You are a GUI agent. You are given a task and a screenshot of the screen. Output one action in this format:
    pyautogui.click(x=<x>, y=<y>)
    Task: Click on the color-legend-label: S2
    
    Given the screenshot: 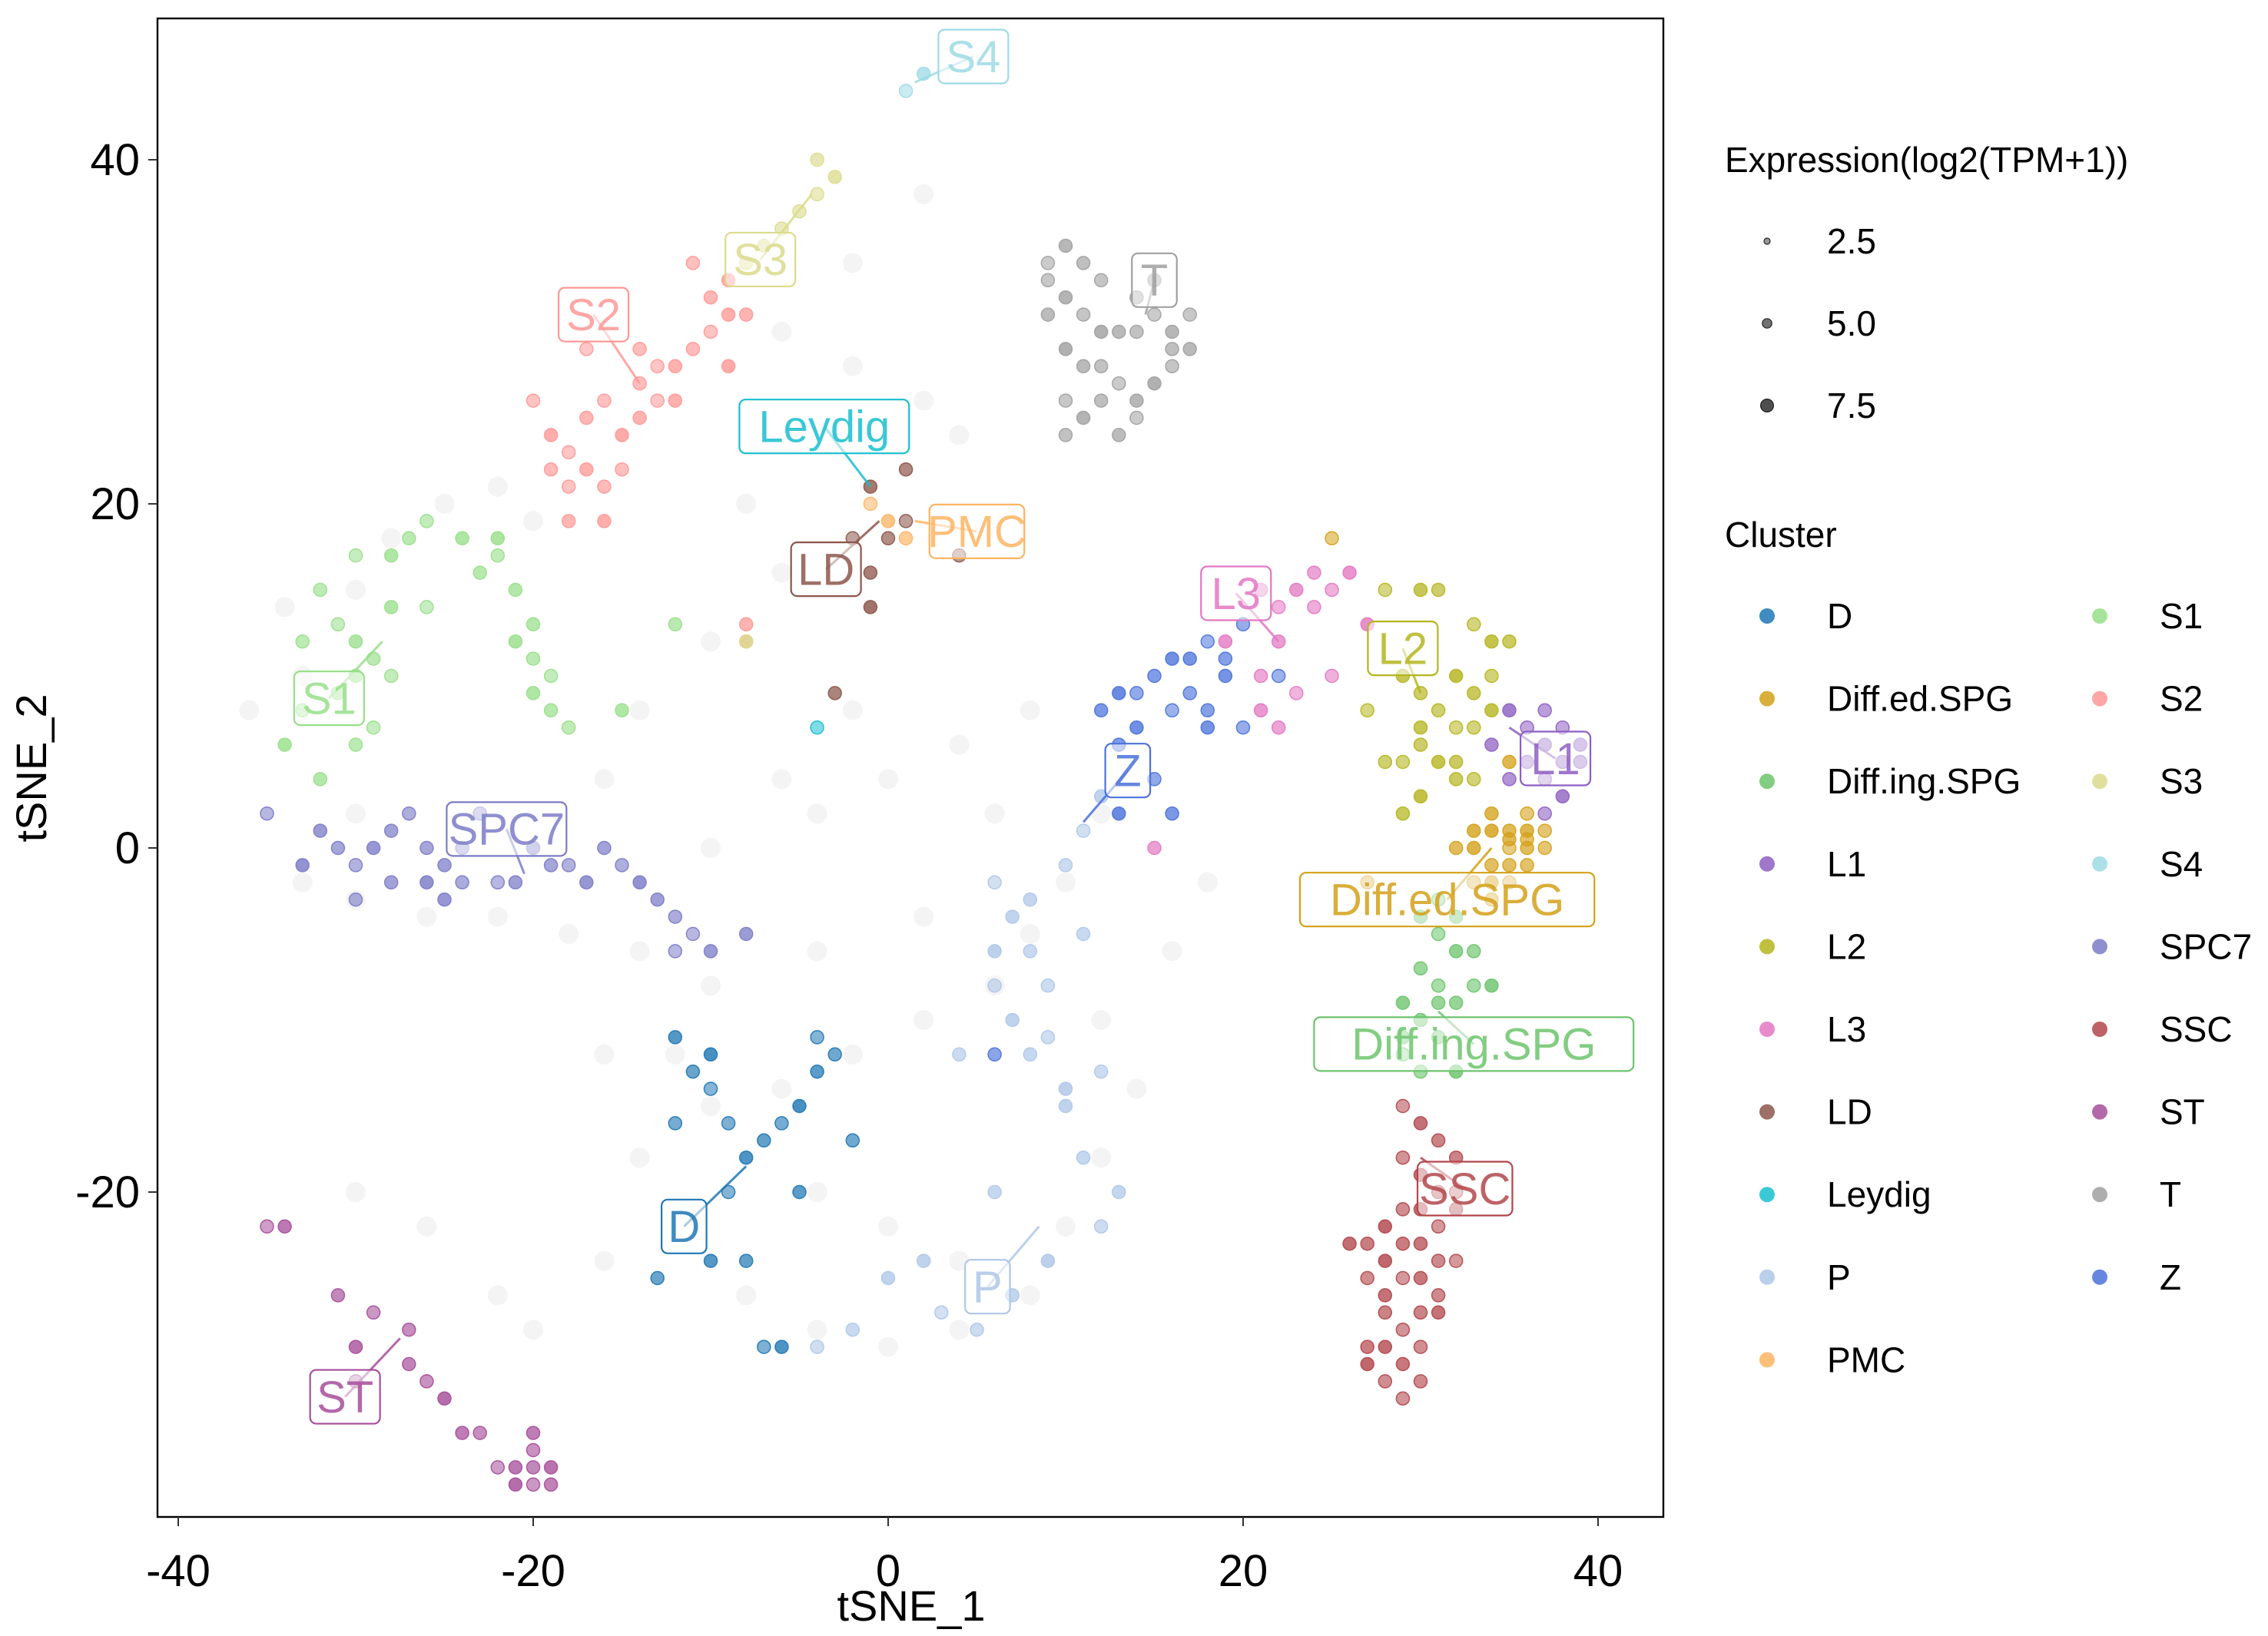 What is the action you would take?
    pyautogui.click(x=2181, y=699)
    